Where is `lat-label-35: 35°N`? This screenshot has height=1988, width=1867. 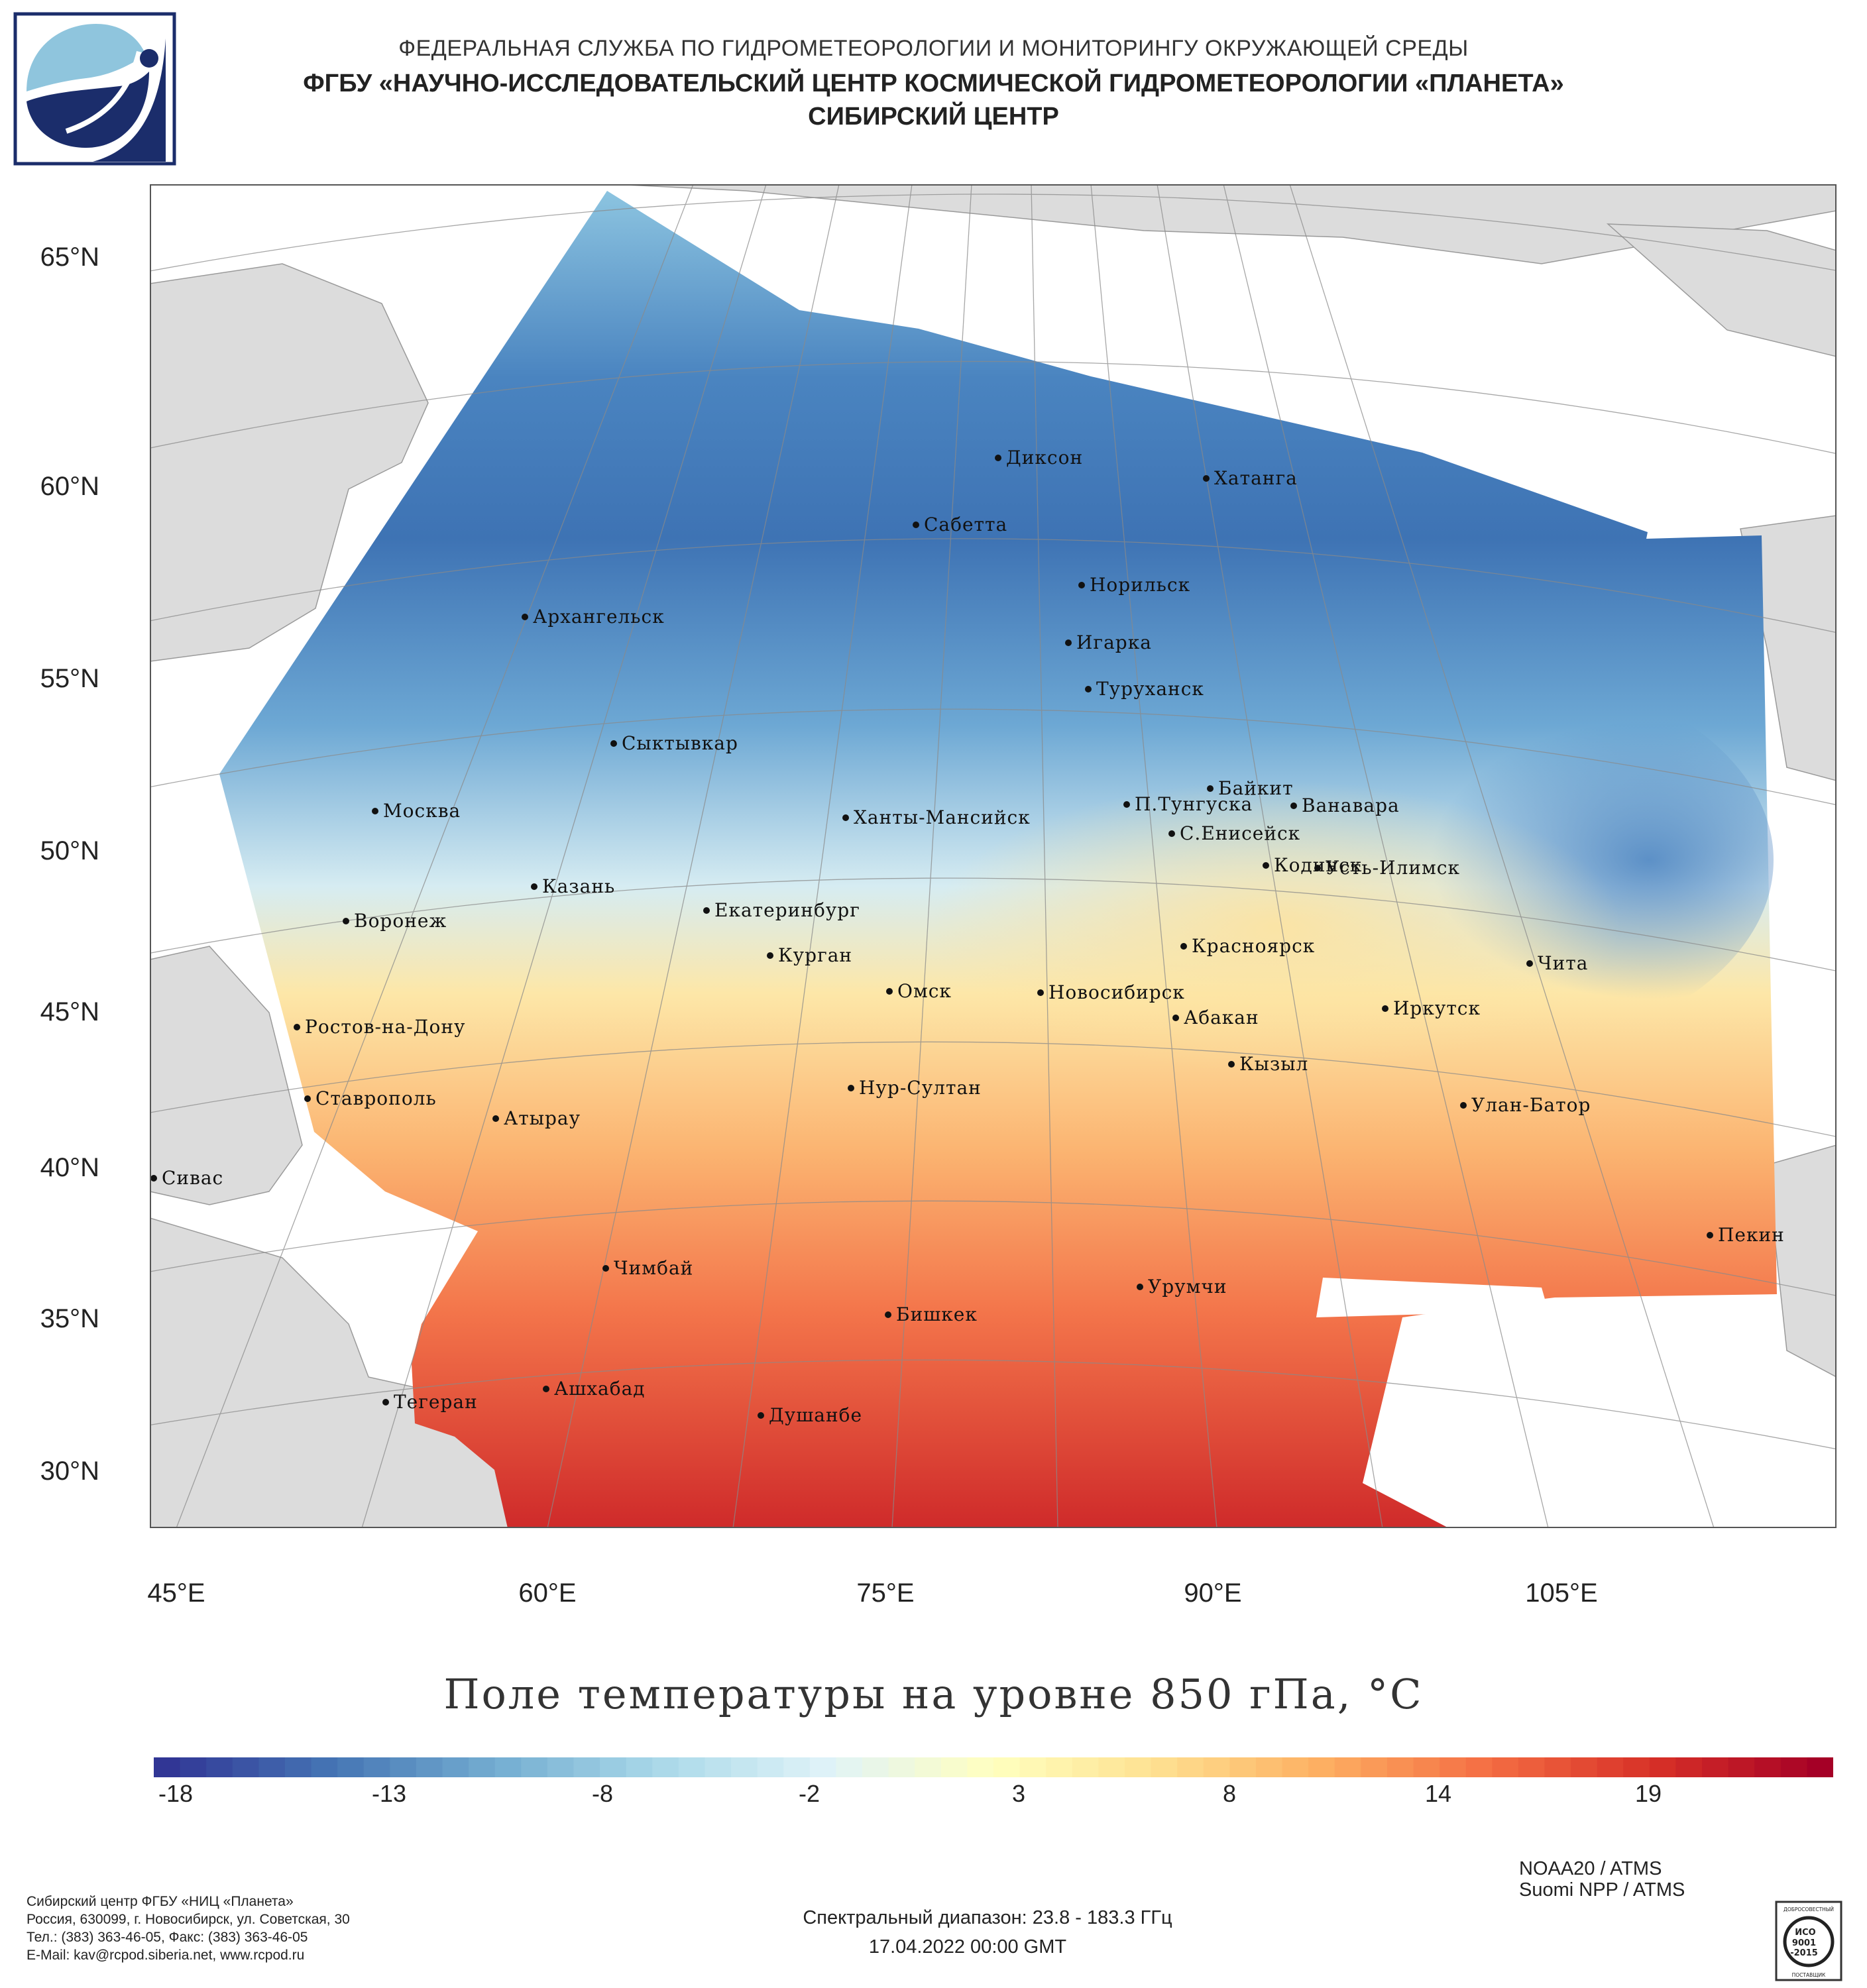
lat-label-35: 35°N is located at coordinates (69, 1318).